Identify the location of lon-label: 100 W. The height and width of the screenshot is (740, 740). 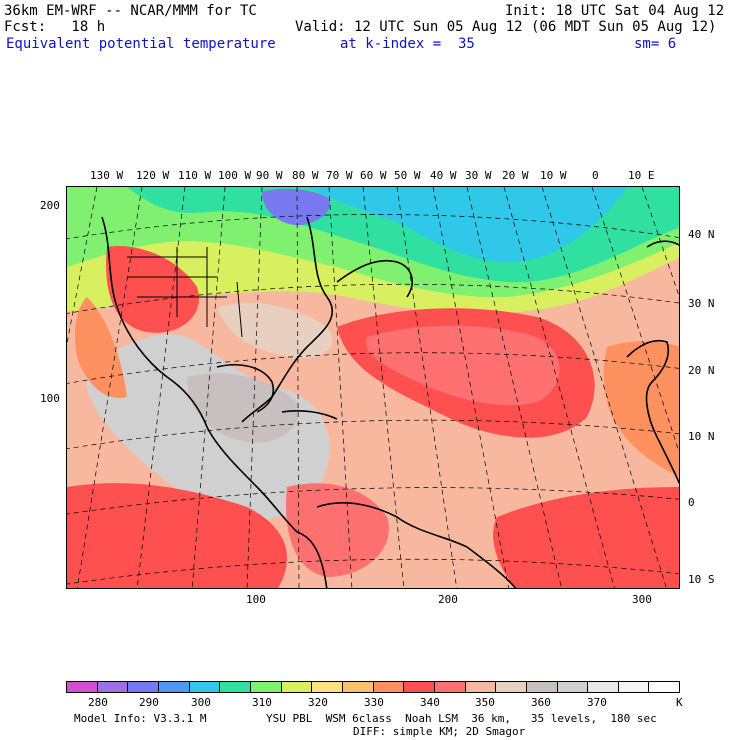
(235, 175).